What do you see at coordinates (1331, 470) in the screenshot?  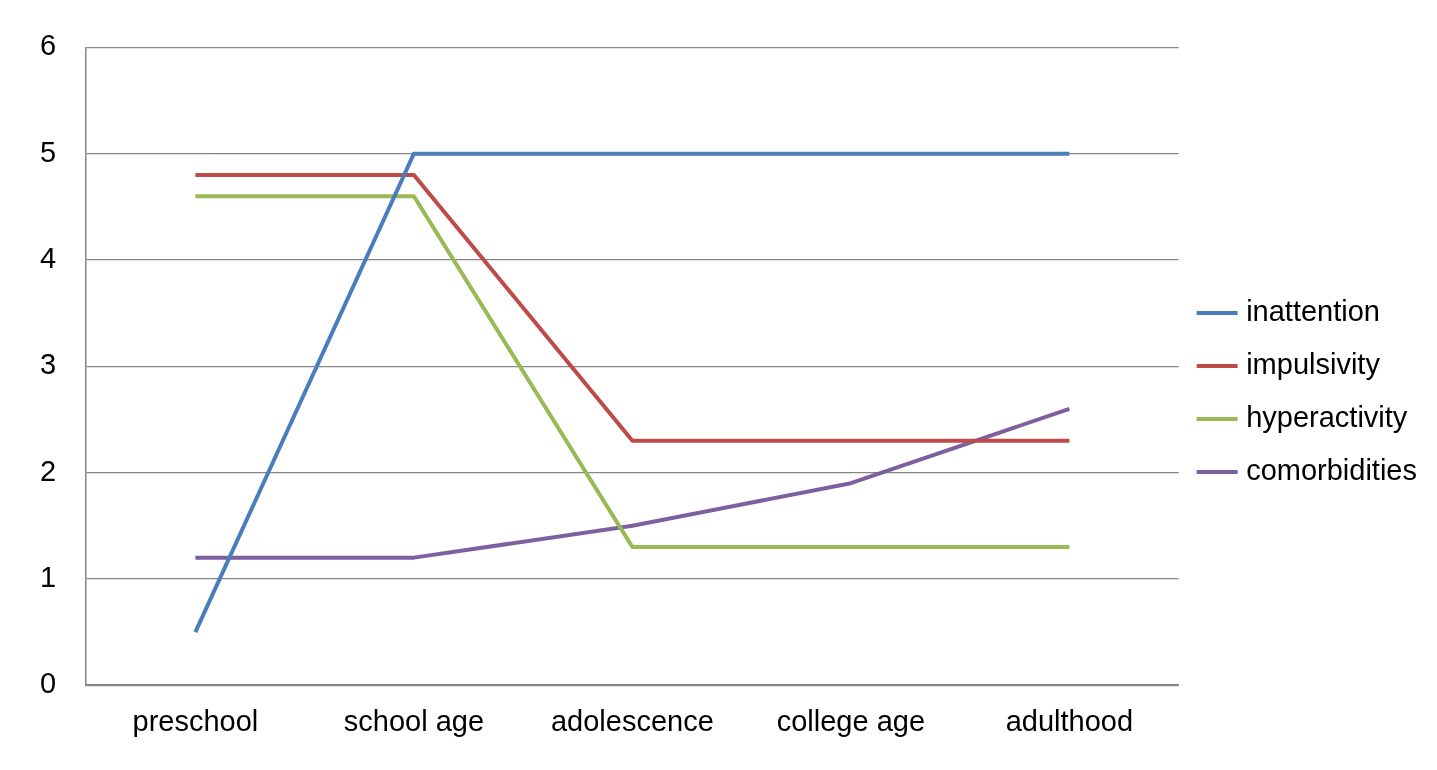 I see `legend-label: comorbidities` at bounding box center [1331, 470].